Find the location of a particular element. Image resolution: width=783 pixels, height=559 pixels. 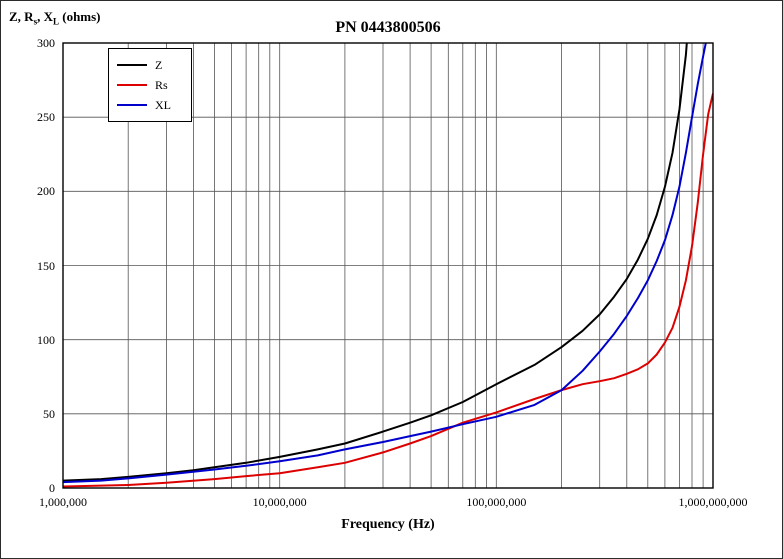

x-tick-label: 10,000,000 is located at coordinates (279, 502).